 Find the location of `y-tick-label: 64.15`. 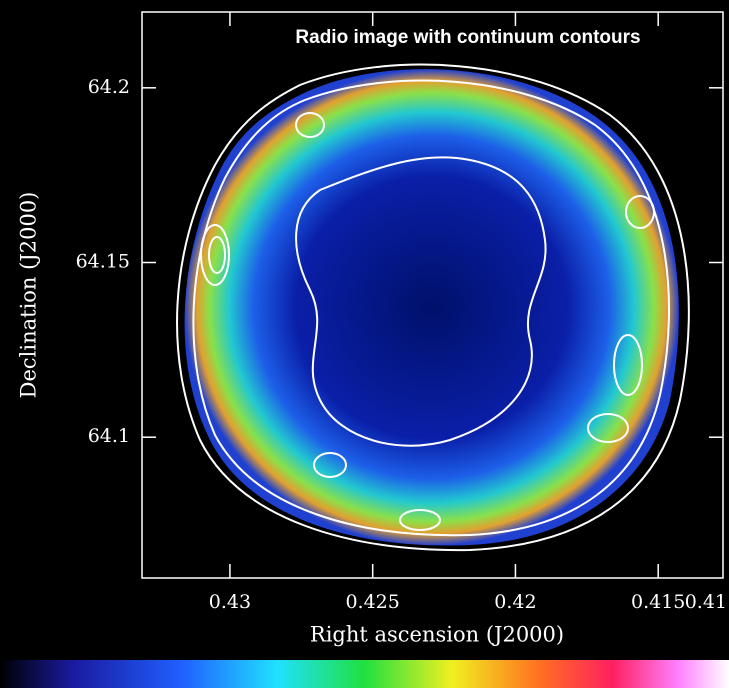

y-tick-label: 64.15 is located at coordinates (103, 262).